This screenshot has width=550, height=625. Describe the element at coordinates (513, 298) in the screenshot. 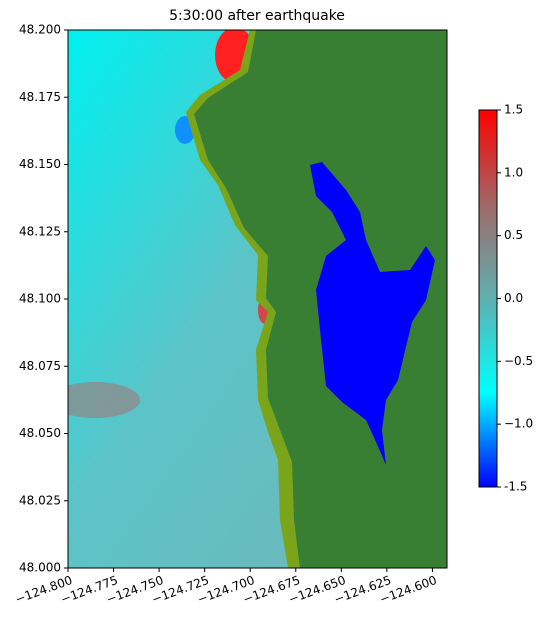

I see `colorbar-tick-label: 0.0` at that location.